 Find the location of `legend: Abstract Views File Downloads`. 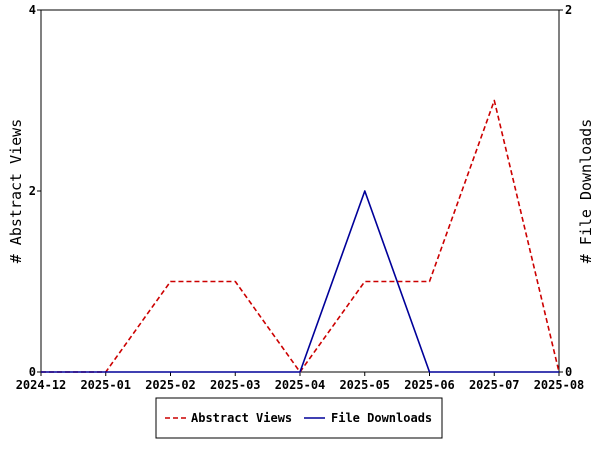

legend: Abstract Views File Downloads is located at coordinates (299, 418).